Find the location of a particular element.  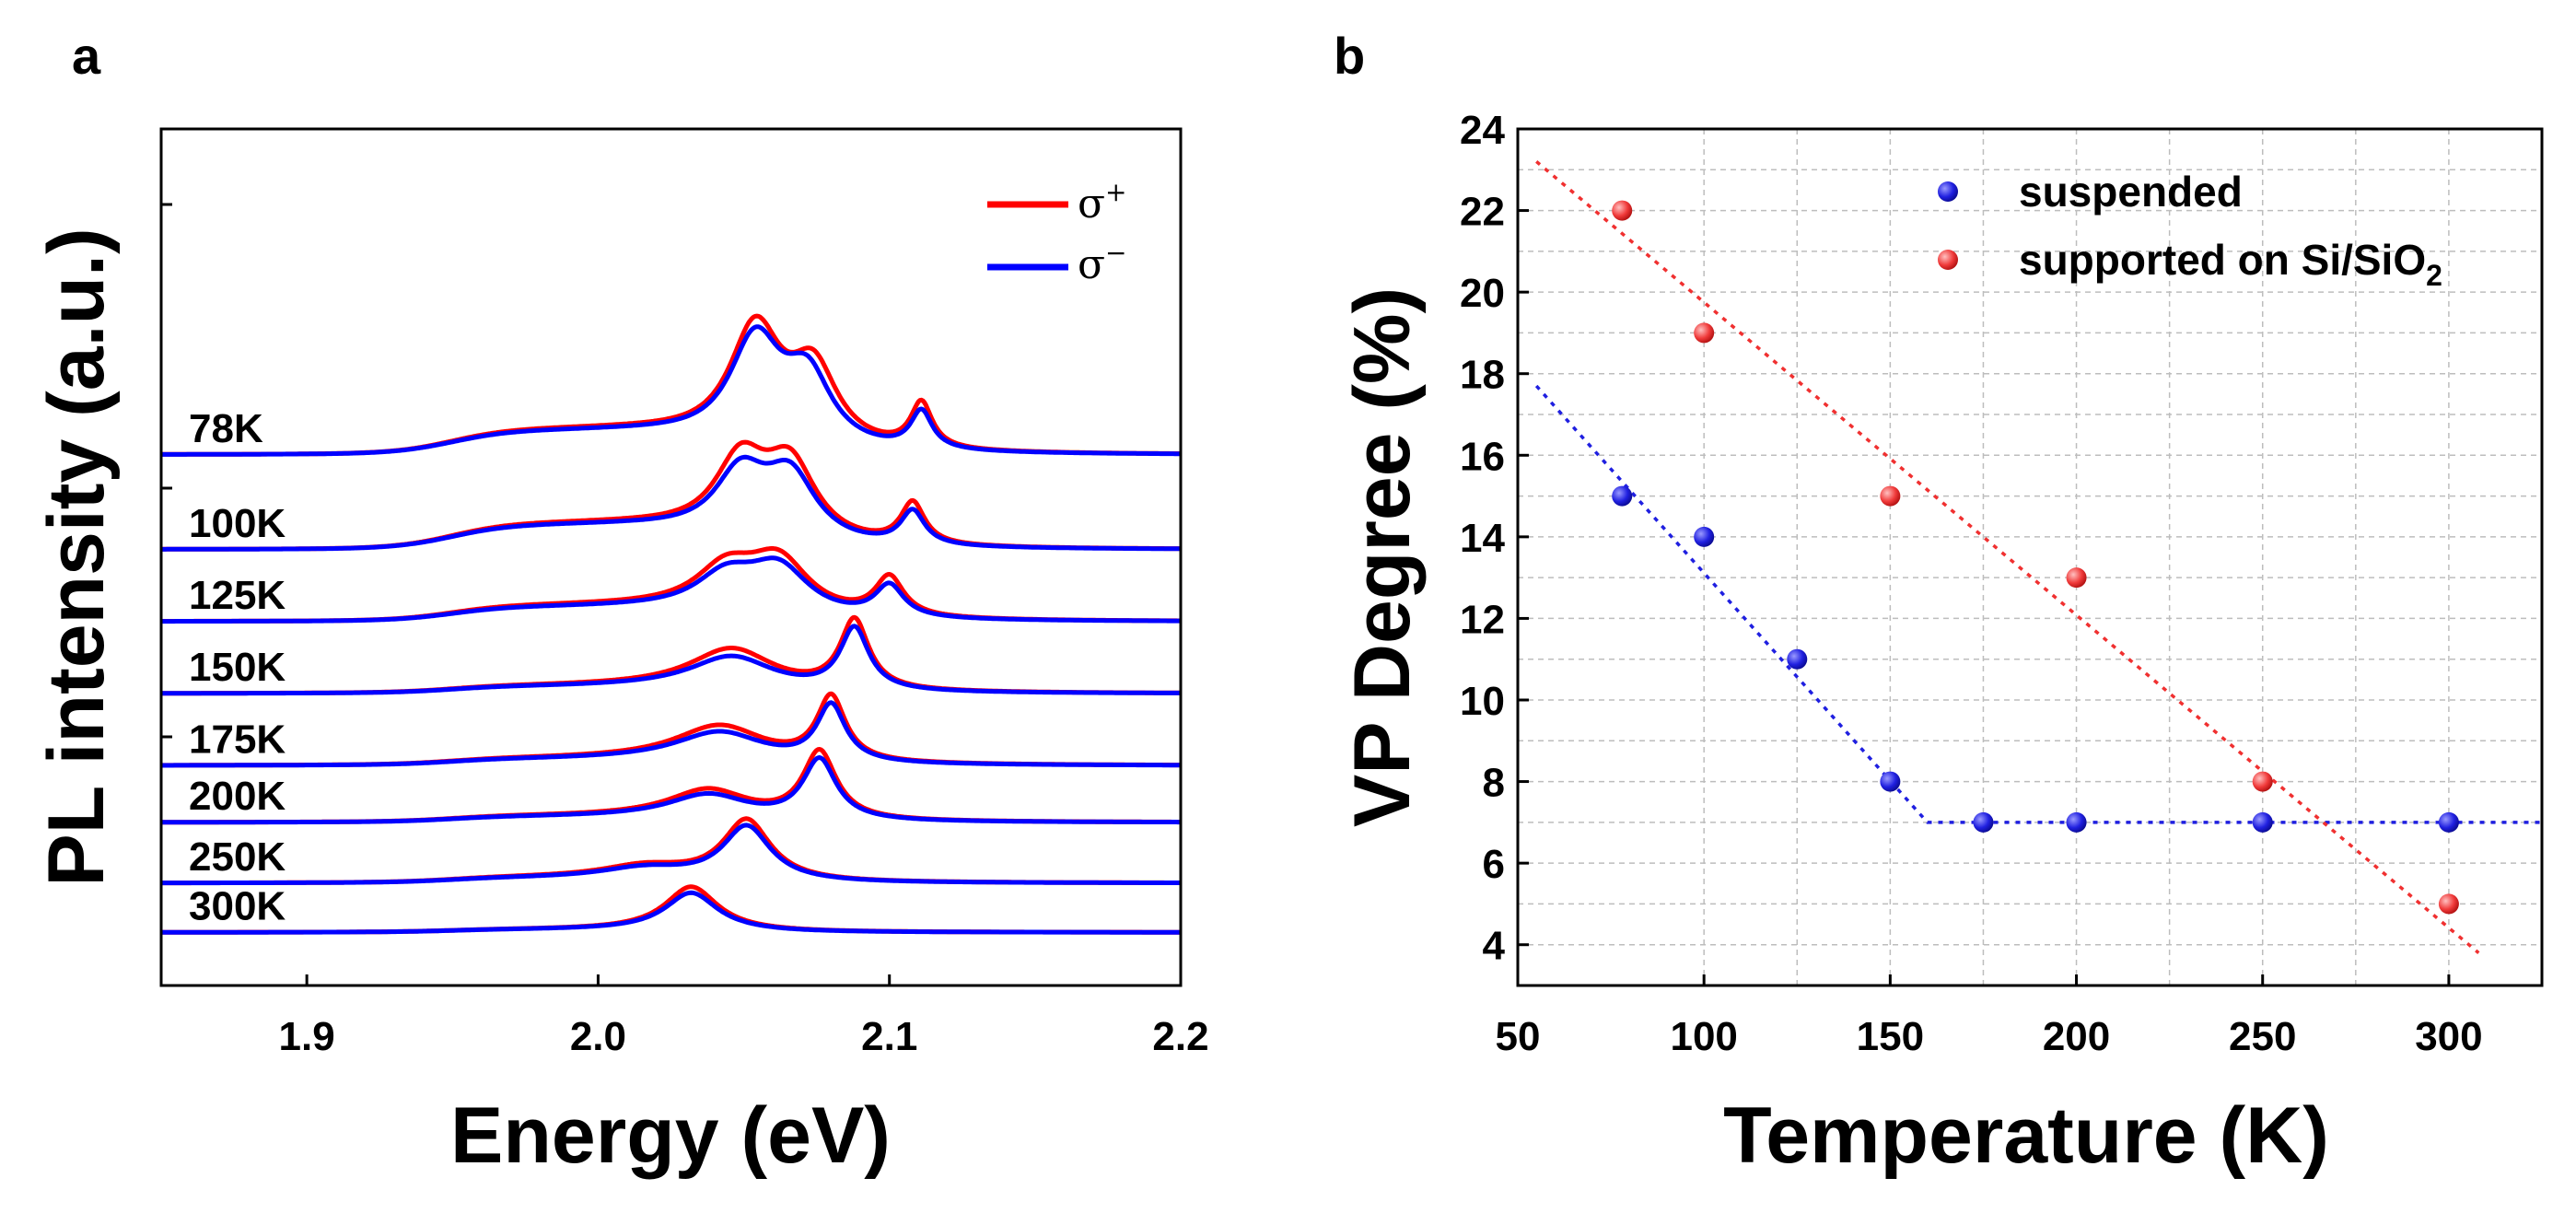

spectrum-175K-sigma-plus is located at coordinates (671, 729).